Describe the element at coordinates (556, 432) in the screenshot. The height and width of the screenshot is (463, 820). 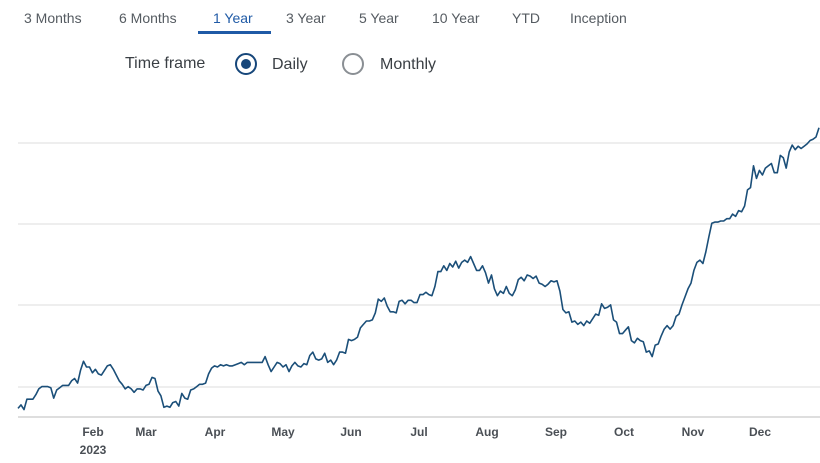
I see `x-tick-label: Sep` at that location.